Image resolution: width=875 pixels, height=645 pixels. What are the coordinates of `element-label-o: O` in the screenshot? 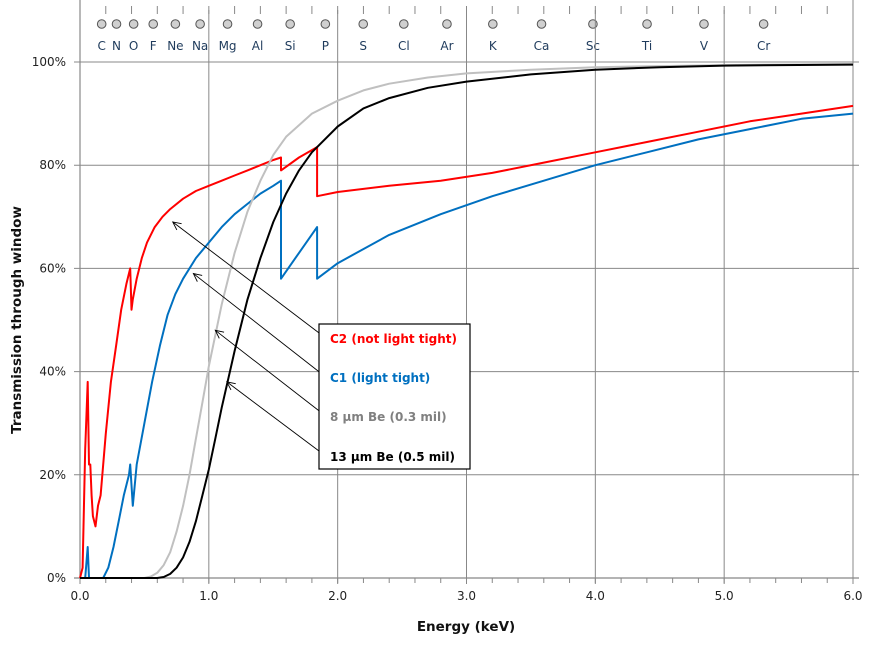 It's located at (133, 46).